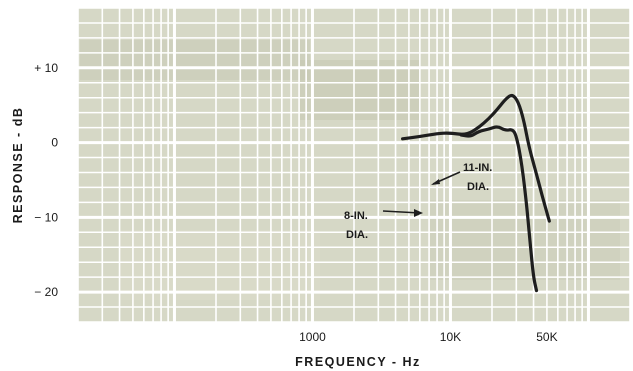 The height and width of the screenshot is (371, 633). What do you see at coordinates (357, 235) in the screenshot?
I see `annotation-8in-line2: DIA.` at bounding box center [357, 235].